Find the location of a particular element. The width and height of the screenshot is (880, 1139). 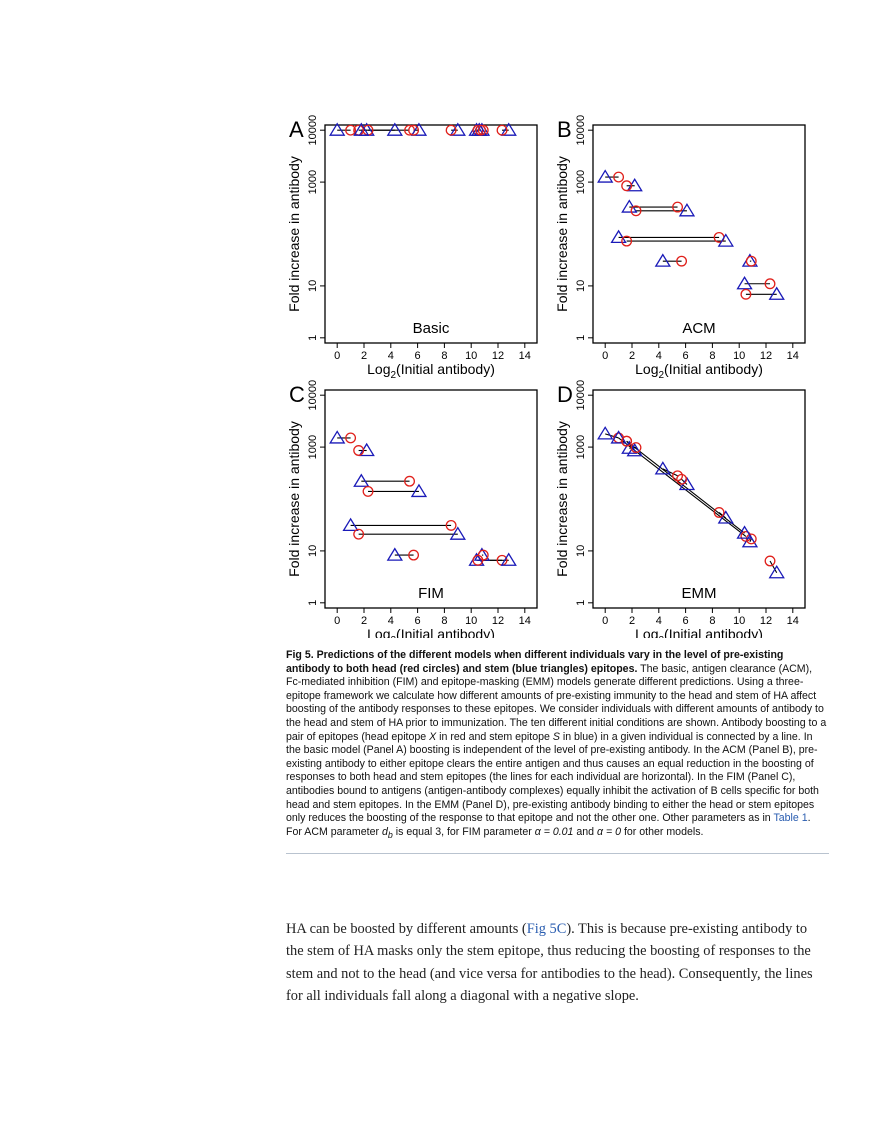

panel-letter: C is located at coordinates (297, 394).